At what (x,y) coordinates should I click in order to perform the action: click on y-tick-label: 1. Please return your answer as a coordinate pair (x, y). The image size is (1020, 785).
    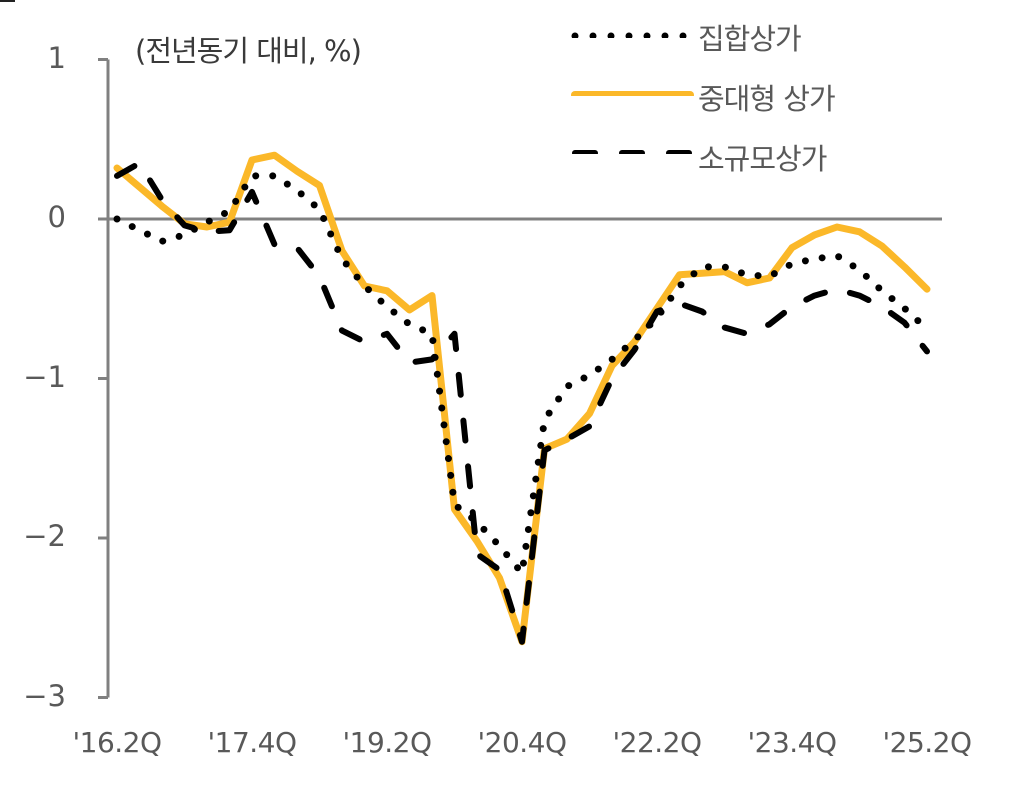
    Looking at the image, I should click on (56, 57).